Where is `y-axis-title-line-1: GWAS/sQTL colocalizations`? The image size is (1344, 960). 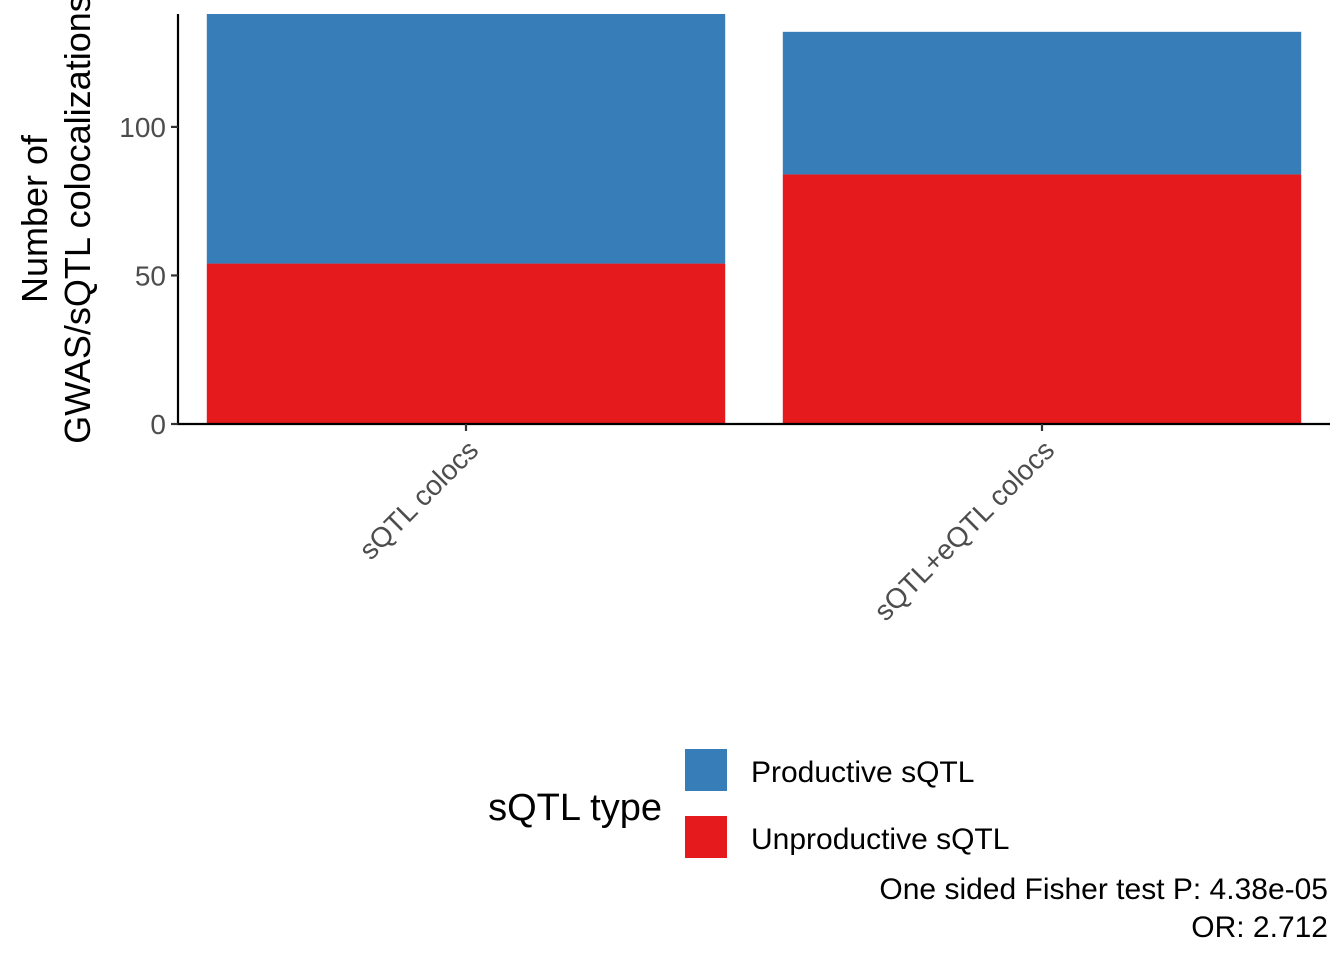
y-axis-title-line-1: GWAS/sQTL colocalizations is located at coordinates (77, 222).